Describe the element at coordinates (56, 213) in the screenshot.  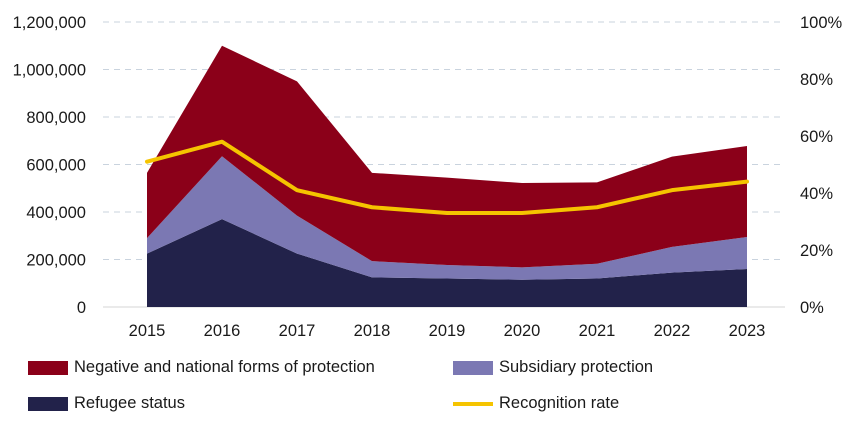
I see `left-tick-label: 400,000` at that location.